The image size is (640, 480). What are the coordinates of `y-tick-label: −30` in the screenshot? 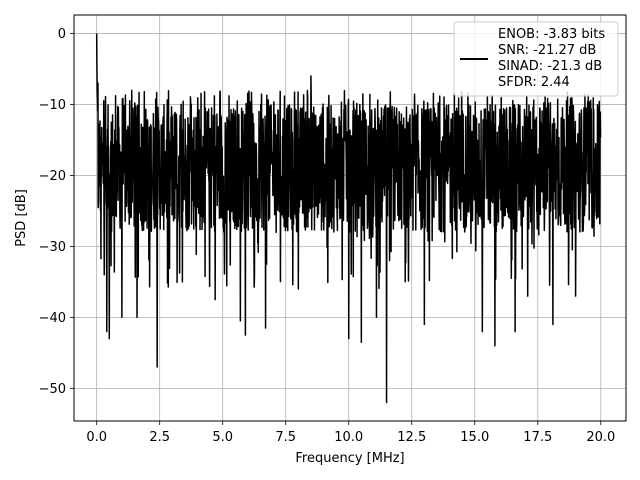 It's located at (52, 247).